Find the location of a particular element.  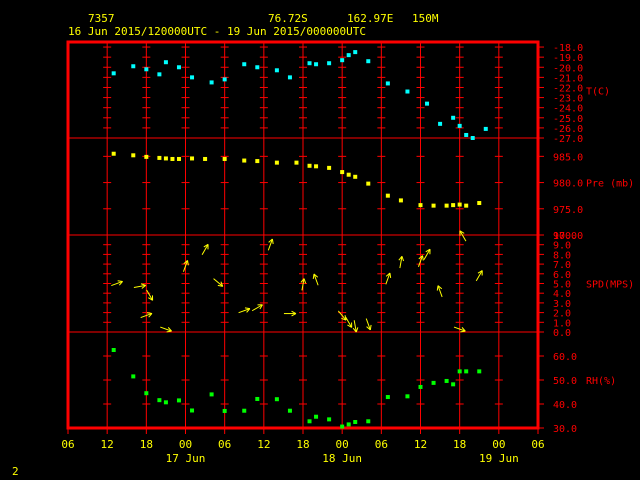

x-date-label: 19 Jun is located at coordinates (499, 458).